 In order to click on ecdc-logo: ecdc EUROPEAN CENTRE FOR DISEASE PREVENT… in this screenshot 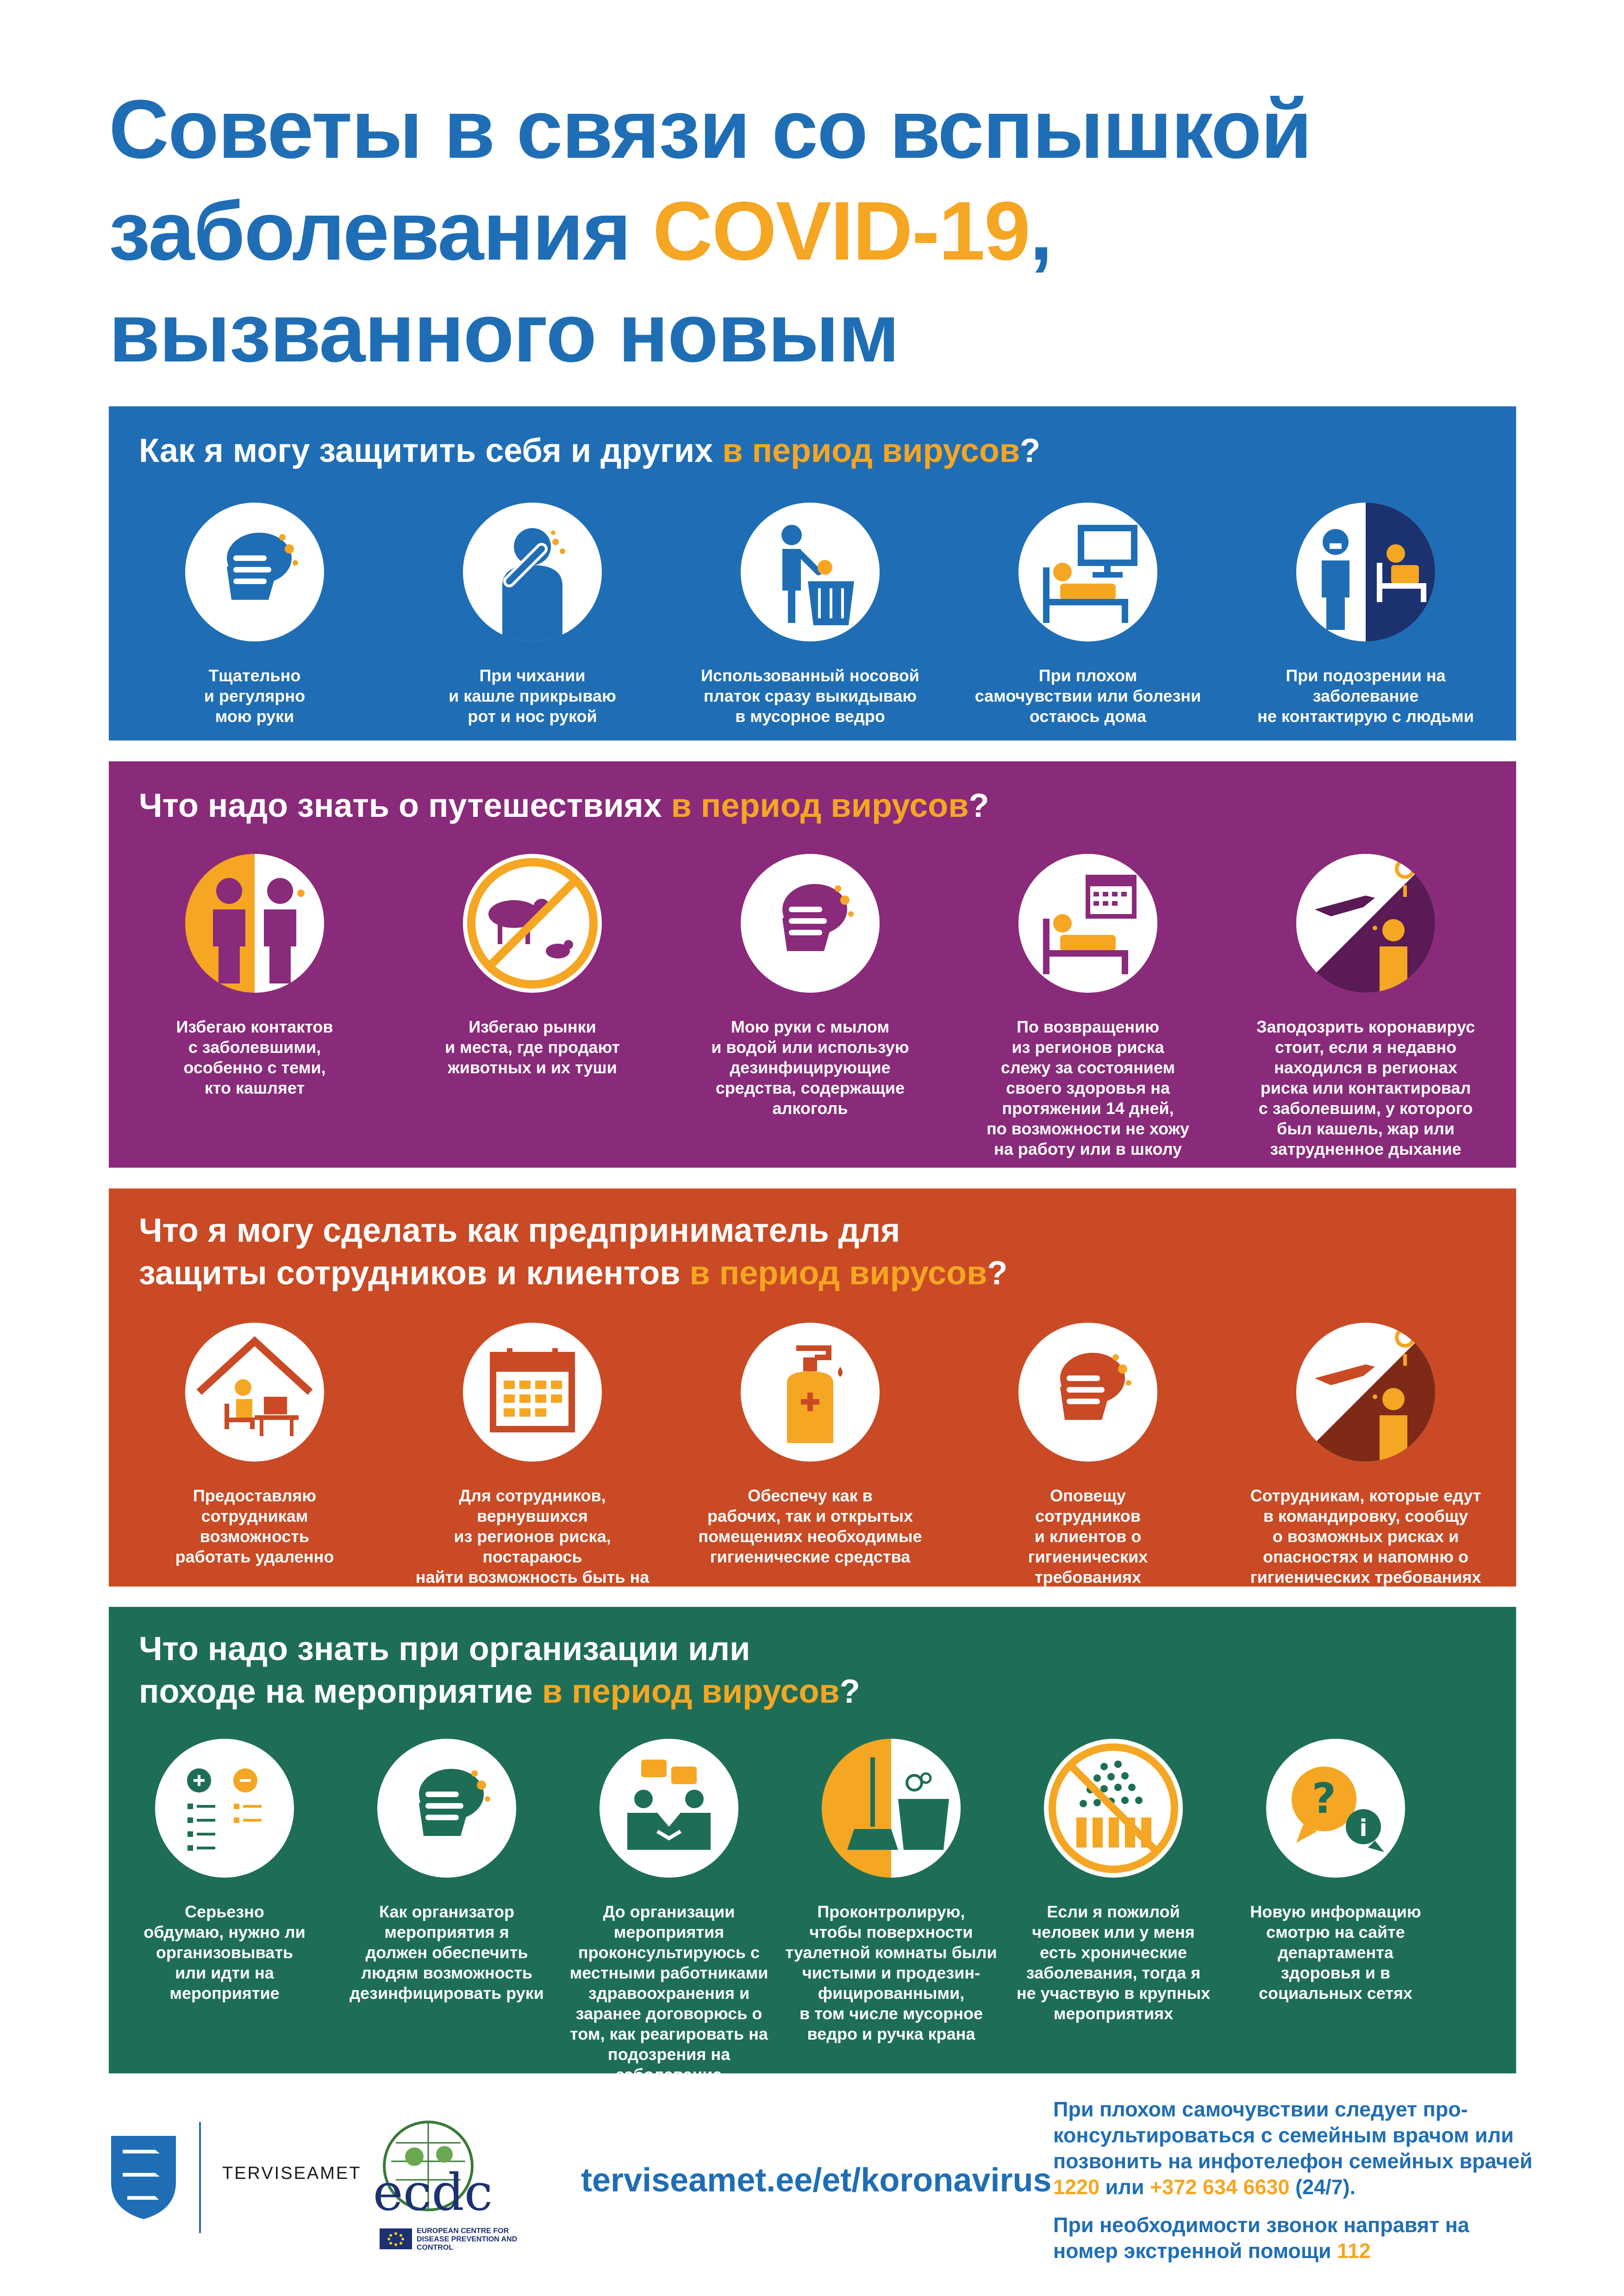, I will do `click(446, 2186)`.